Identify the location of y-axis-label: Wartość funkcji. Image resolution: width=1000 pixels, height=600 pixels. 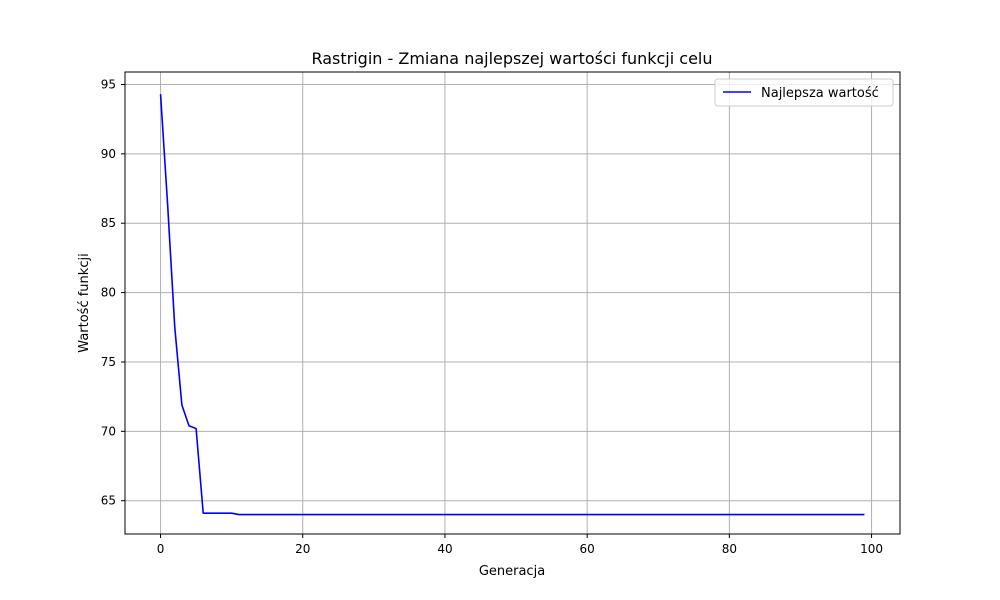
(84, 302).